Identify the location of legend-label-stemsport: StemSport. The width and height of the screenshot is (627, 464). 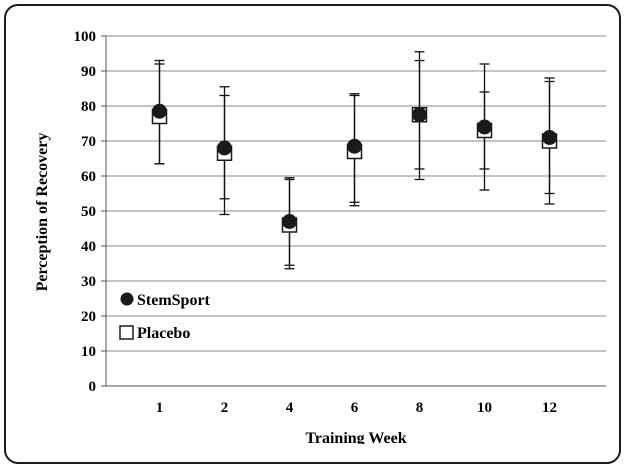
(174, 300).